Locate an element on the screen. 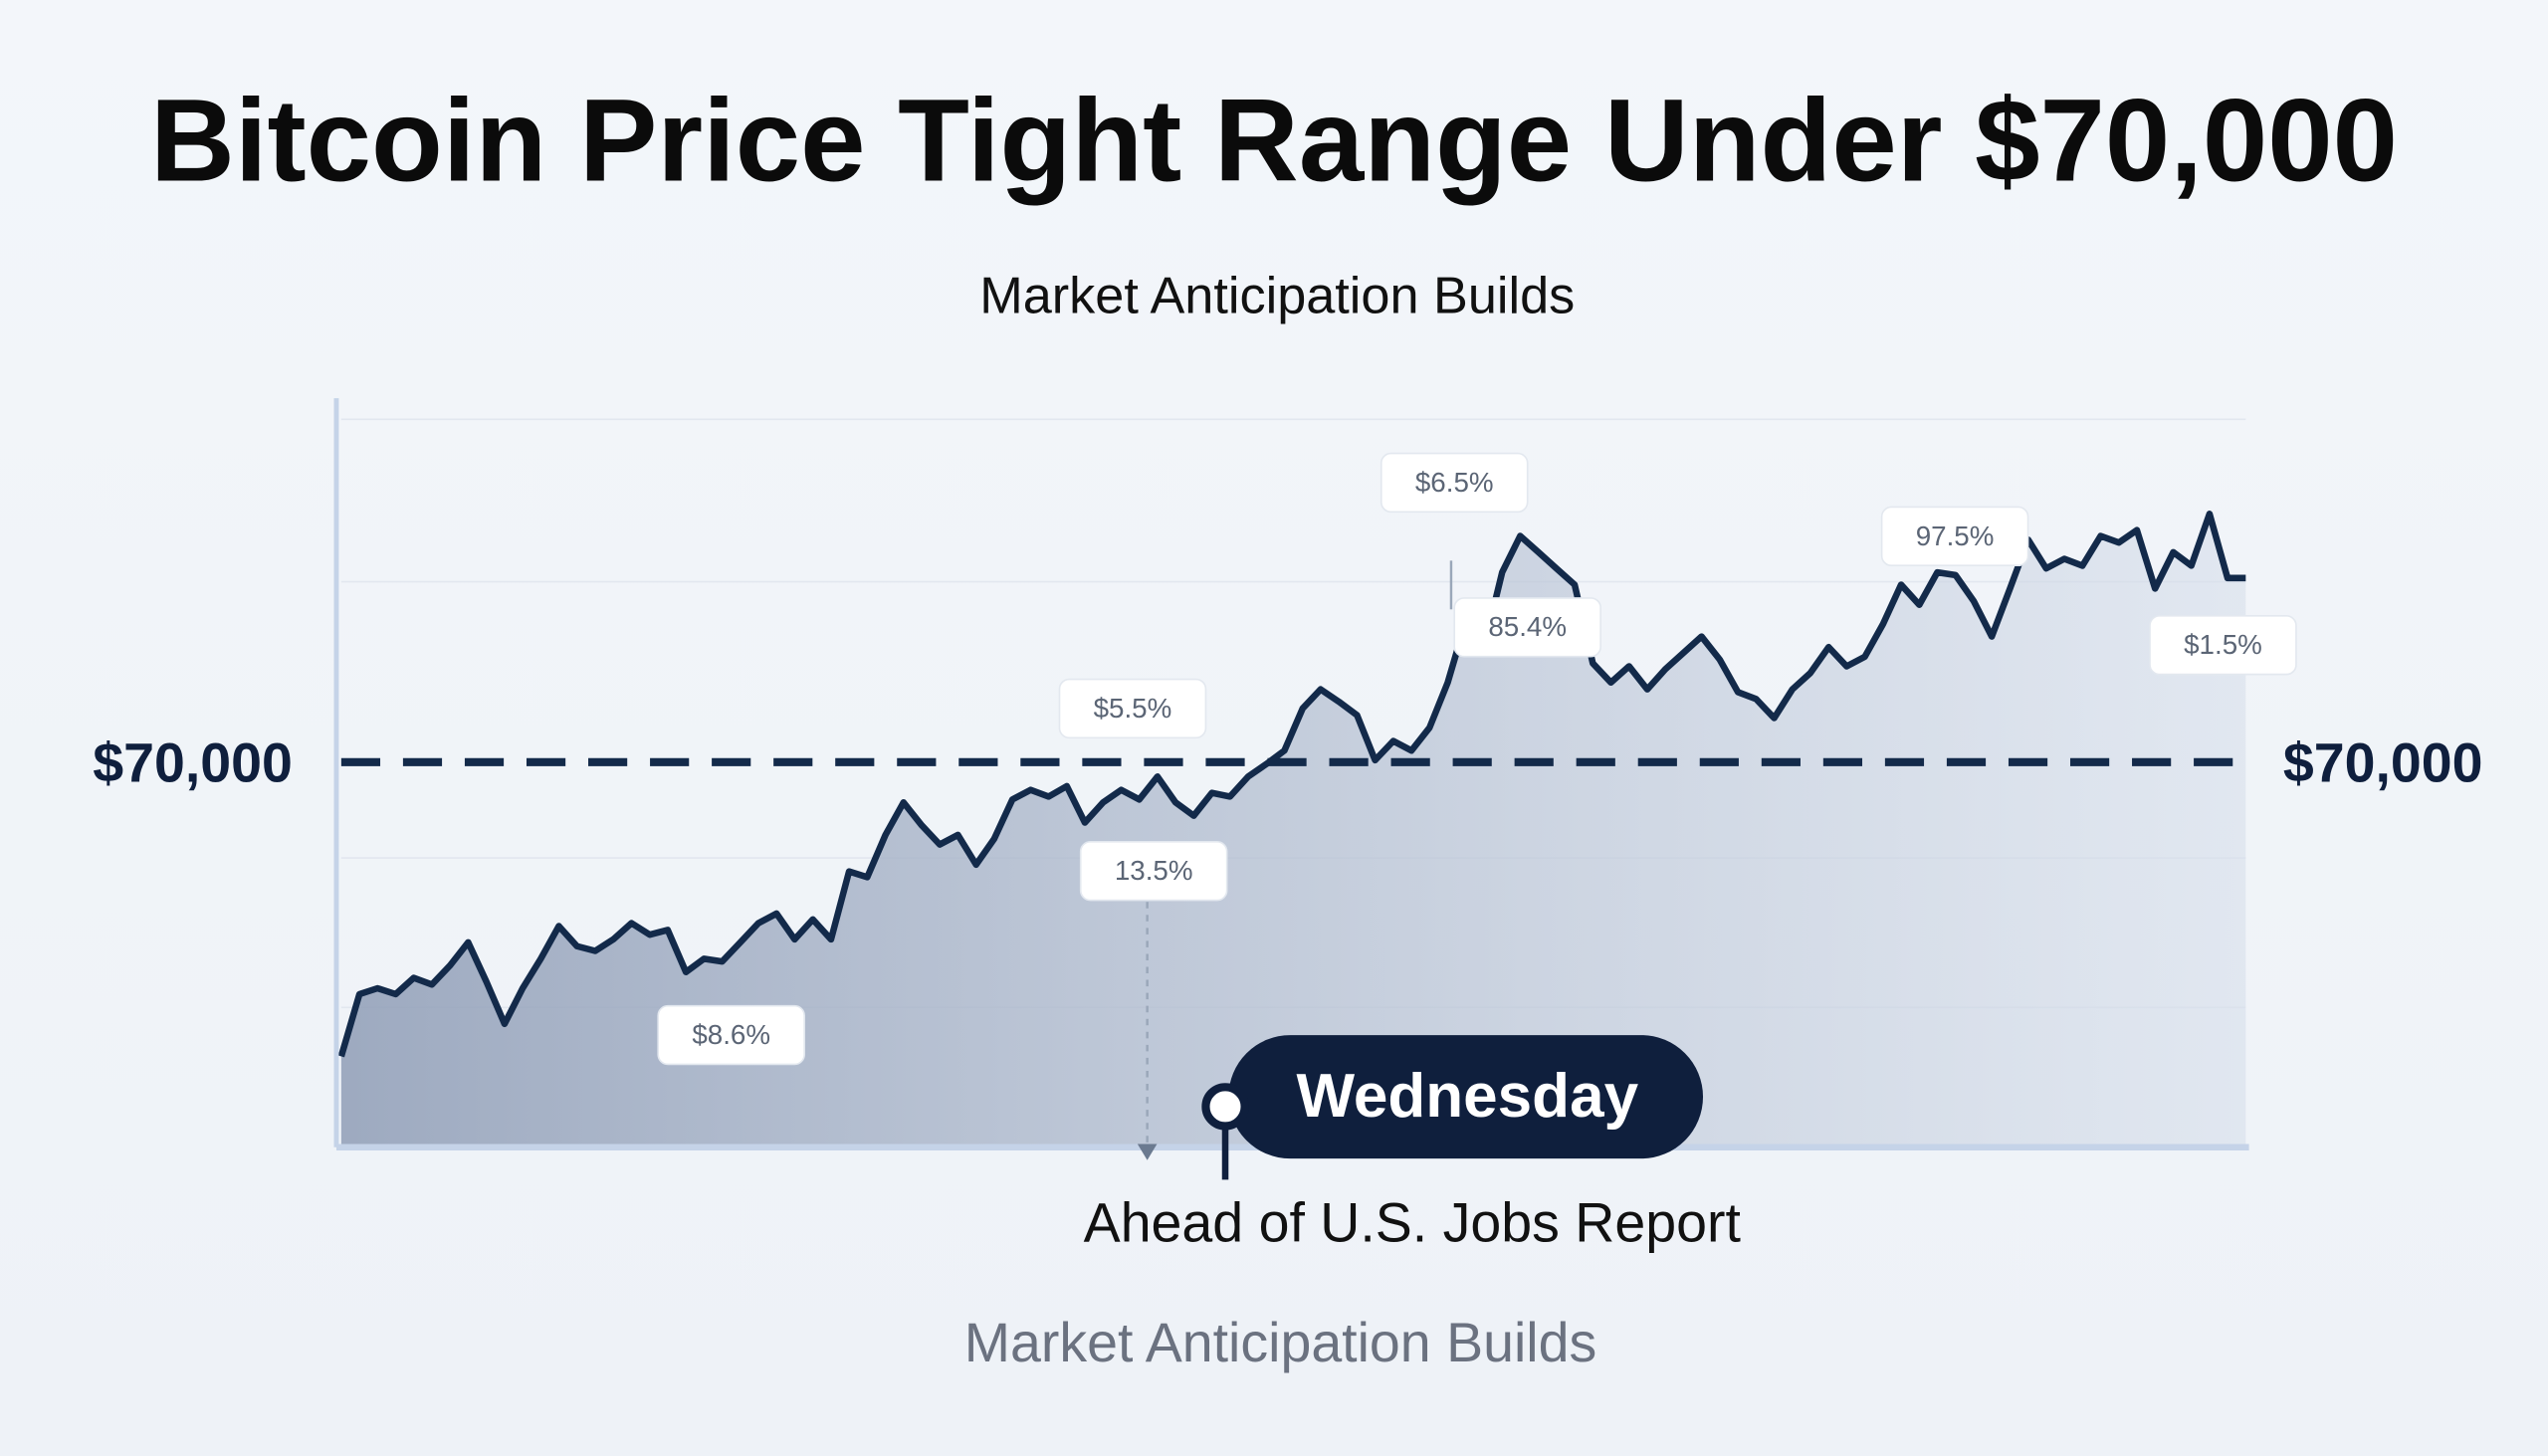 Image resolution: width=2548 pixels, height=1456 pixels. annotation: $8.6% is located at coordinates (731, 1034).